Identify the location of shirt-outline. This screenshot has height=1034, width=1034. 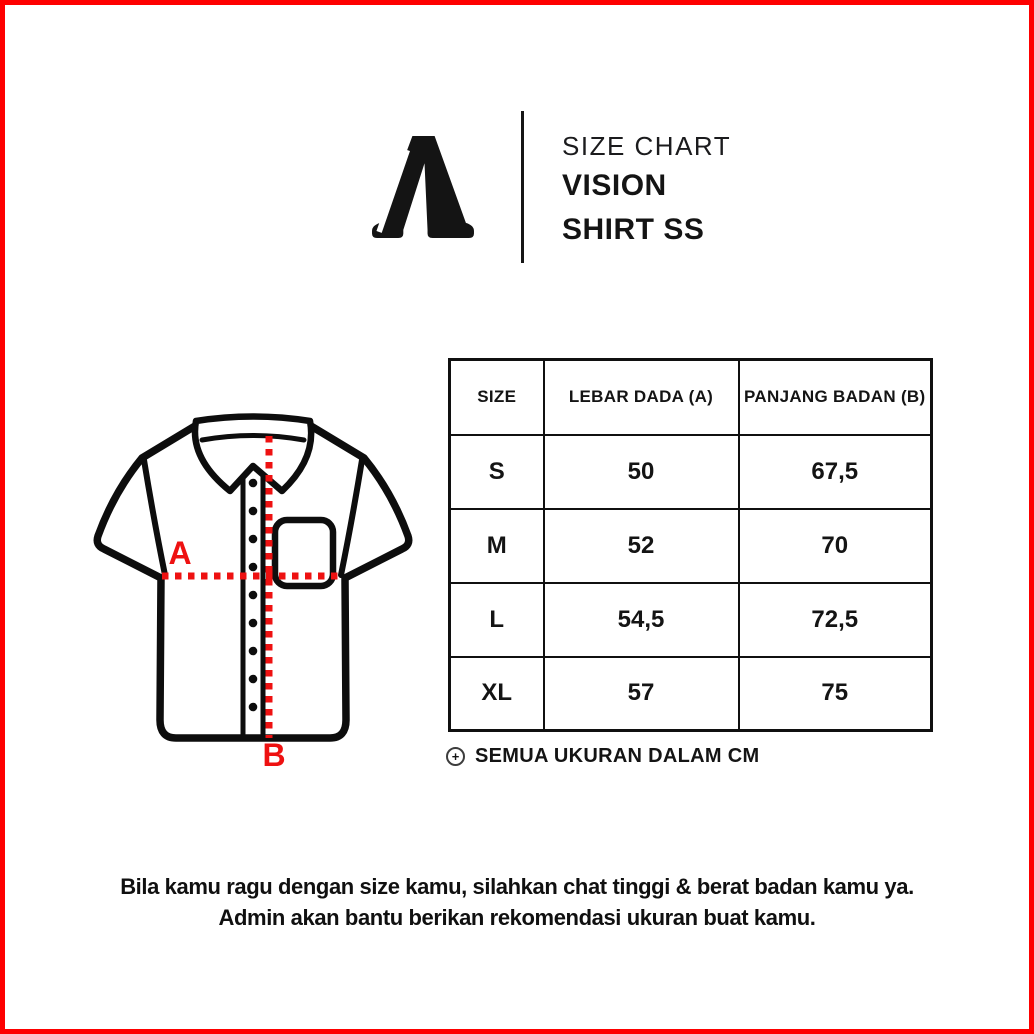
(253, 580).